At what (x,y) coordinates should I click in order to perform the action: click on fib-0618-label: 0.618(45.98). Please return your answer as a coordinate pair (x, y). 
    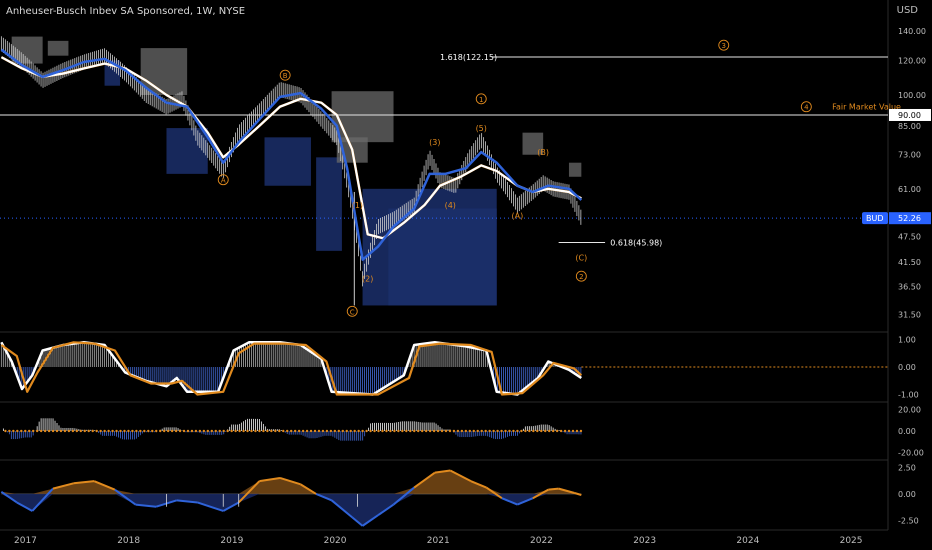
    Looking at the image, I should click on (636, 242).